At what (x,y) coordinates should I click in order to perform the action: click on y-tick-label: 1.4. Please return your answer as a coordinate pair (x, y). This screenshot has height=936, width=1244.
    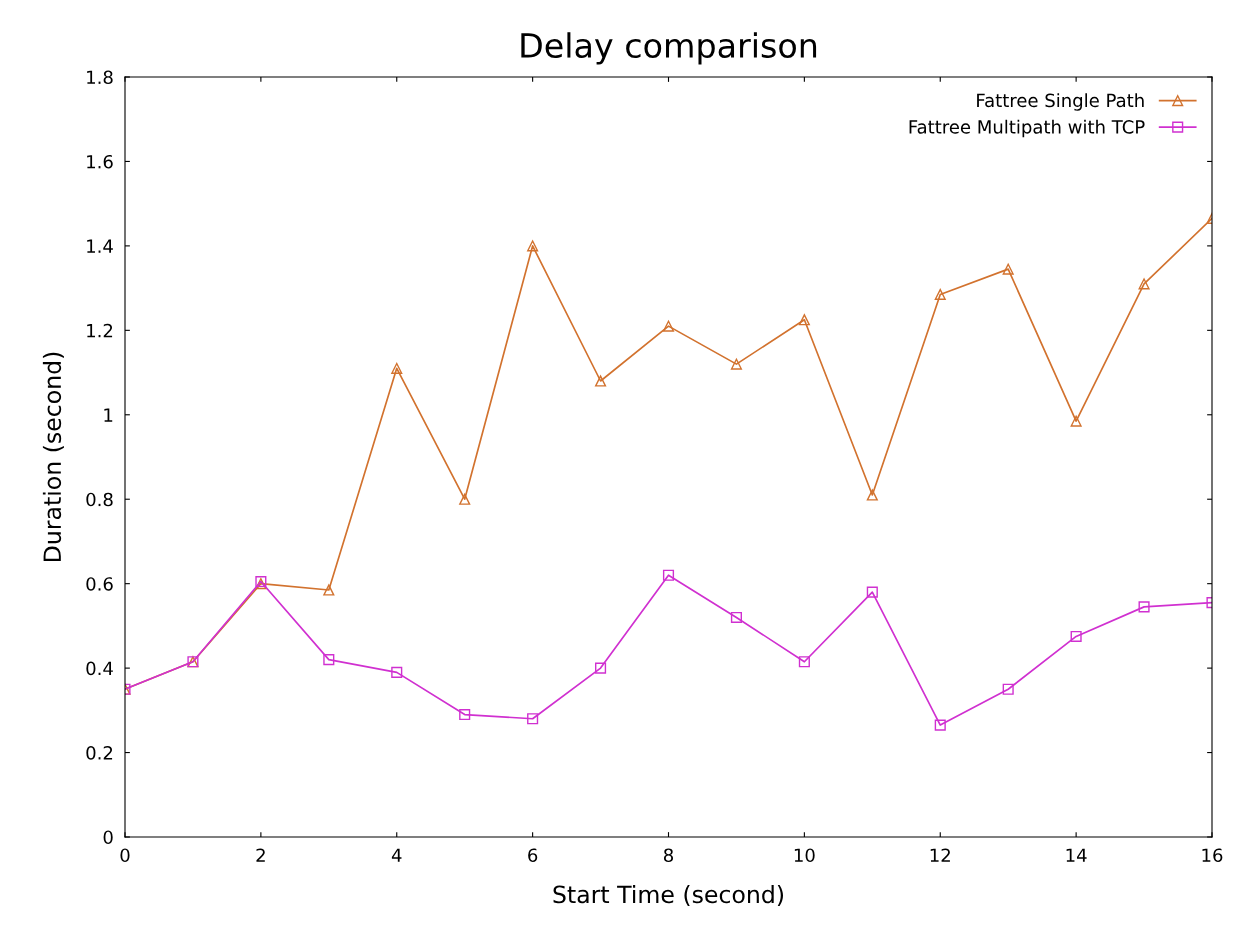
    Looking at the image, I should click on (100, 246).